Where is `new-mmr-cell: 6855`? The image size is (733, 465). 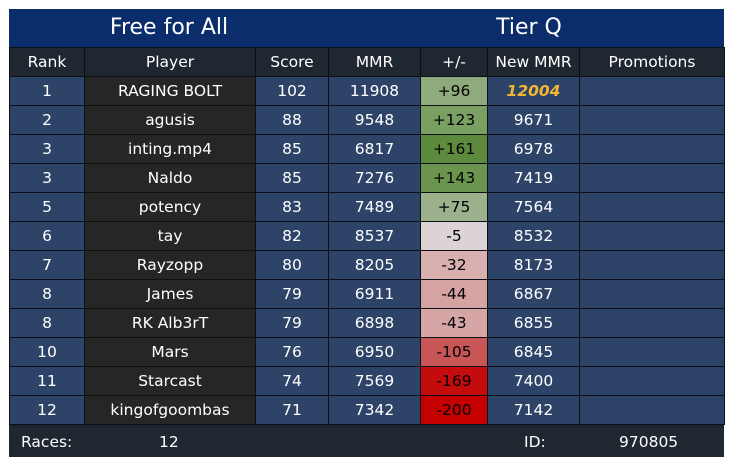 new-mmr-cell: 6855 is located at coordinates (533, 323).